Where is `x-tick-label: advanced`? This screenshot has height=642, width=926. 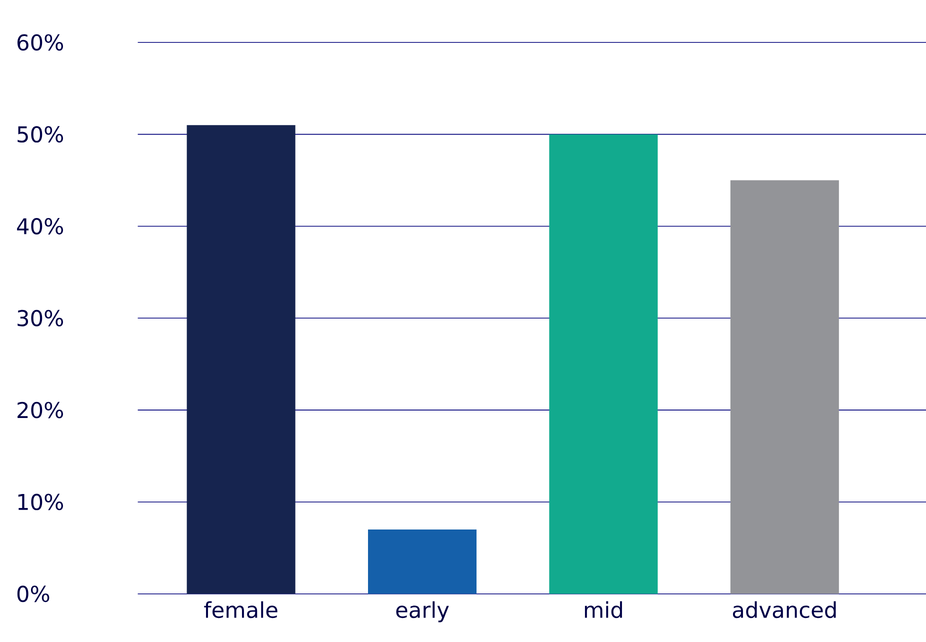
x-tick-label: advanced is located at coordinates (784, 609).